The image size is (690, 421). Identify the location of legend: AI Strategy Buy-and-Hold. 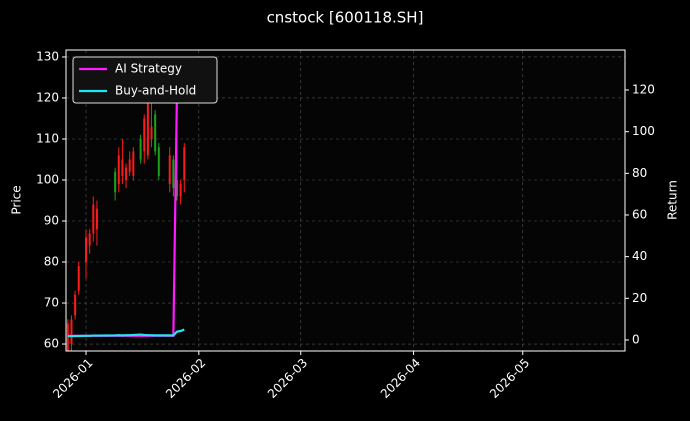
(145, 80).